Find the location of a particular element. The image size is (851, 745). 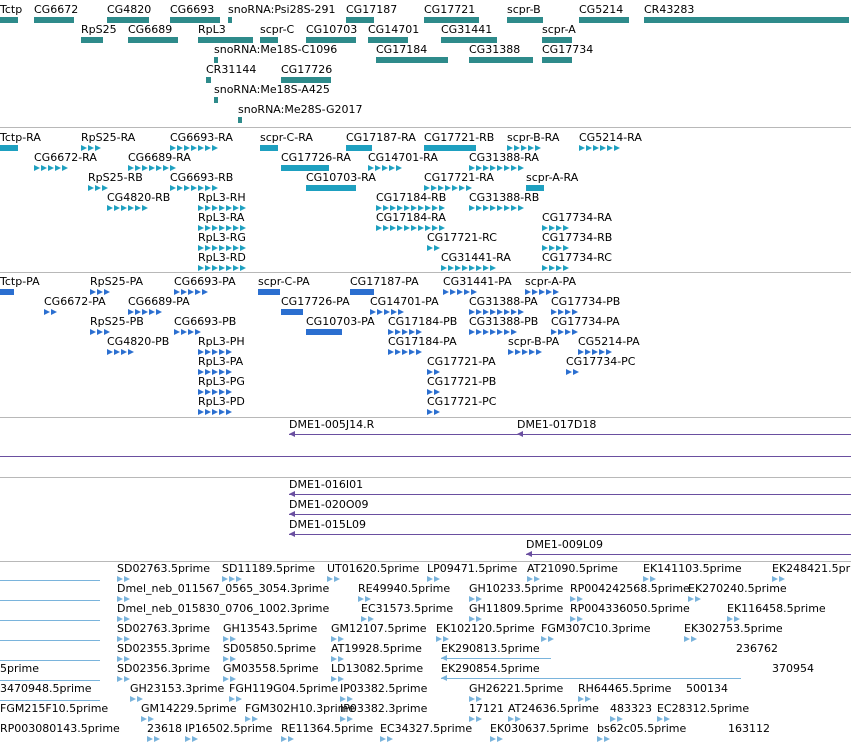

feature-label: snoRNA:Me18S-A425 is located at coordinates (272, 89).